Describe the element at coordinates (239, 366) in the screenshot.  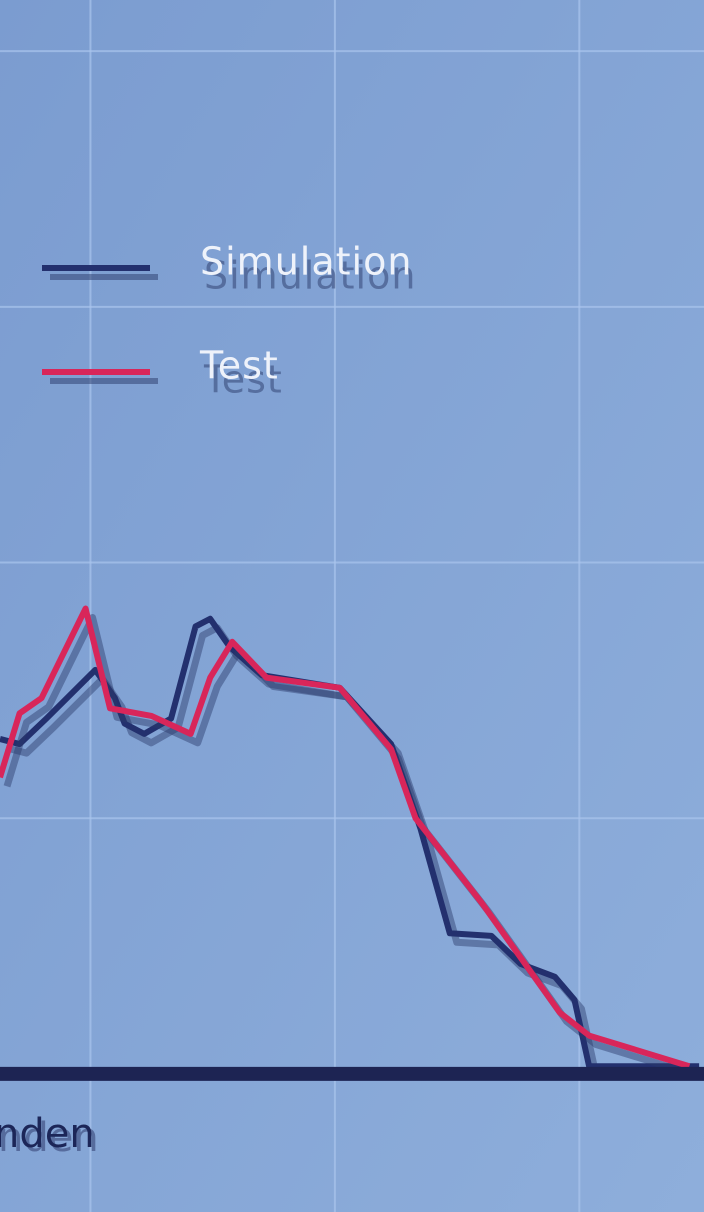
I see `legend-label: Test` at that location.